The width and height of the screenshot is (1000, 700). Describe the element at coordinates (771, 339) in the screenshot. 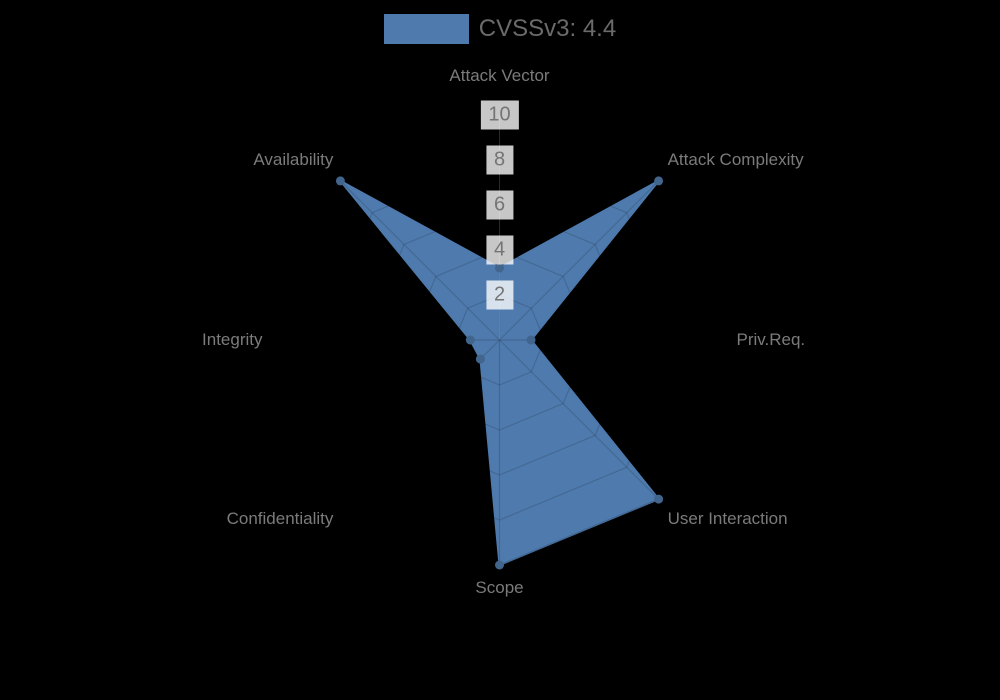

I see `axis-label-priv-req: Priv.Req.` at that location.